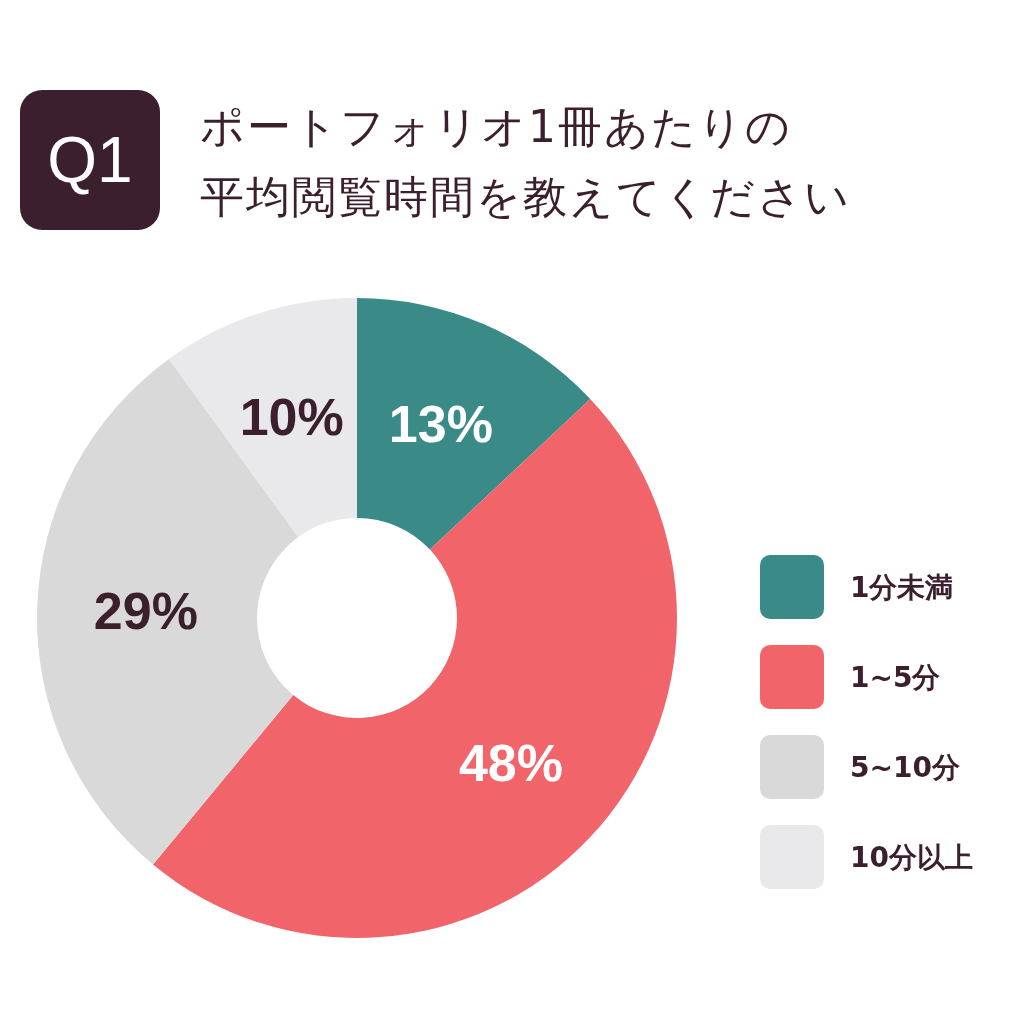 The height and width of the screenshot is (1024, 1024). I want to click on annotation: Q1, so click(90, 160).